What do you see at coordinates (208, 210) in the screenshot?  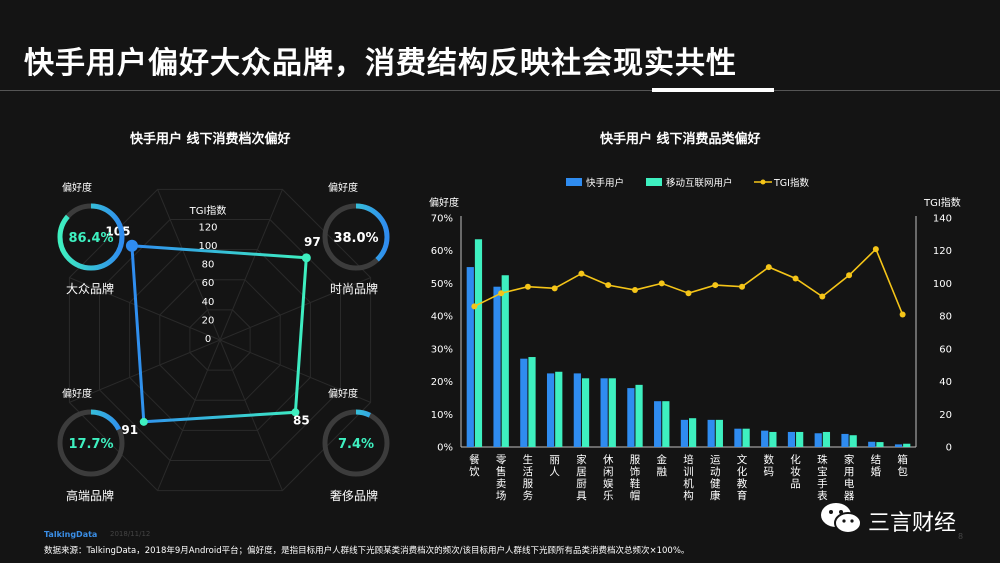 I see `radar-axis-label: TGI指数` at bounding box center [208, 210].